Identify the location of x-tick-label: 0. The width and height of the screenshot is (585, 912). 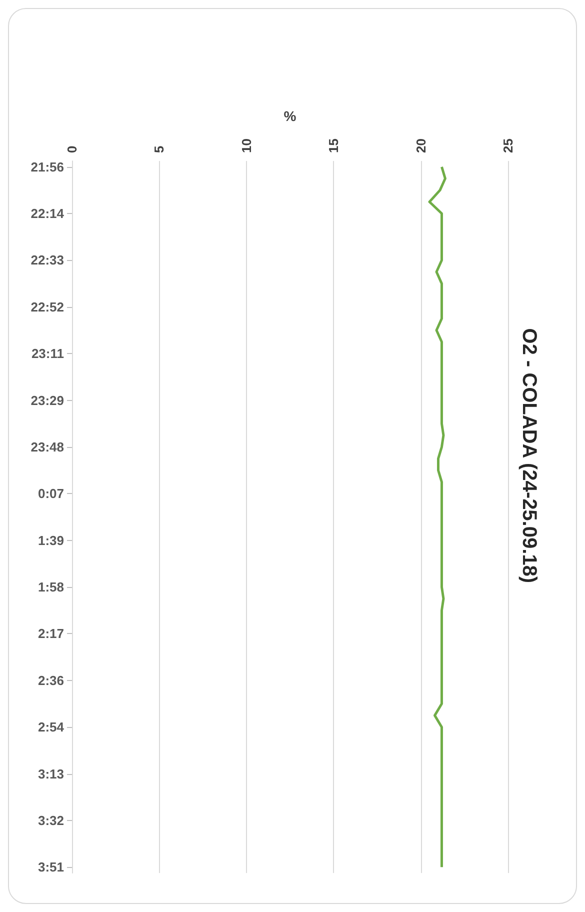
(72, 149).